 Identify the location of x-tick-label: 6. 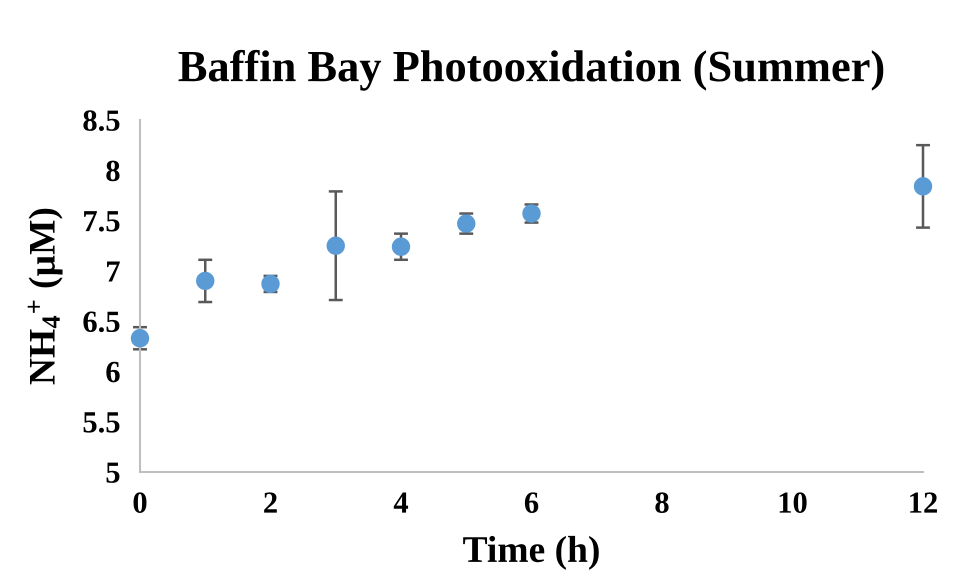
(531, 502).